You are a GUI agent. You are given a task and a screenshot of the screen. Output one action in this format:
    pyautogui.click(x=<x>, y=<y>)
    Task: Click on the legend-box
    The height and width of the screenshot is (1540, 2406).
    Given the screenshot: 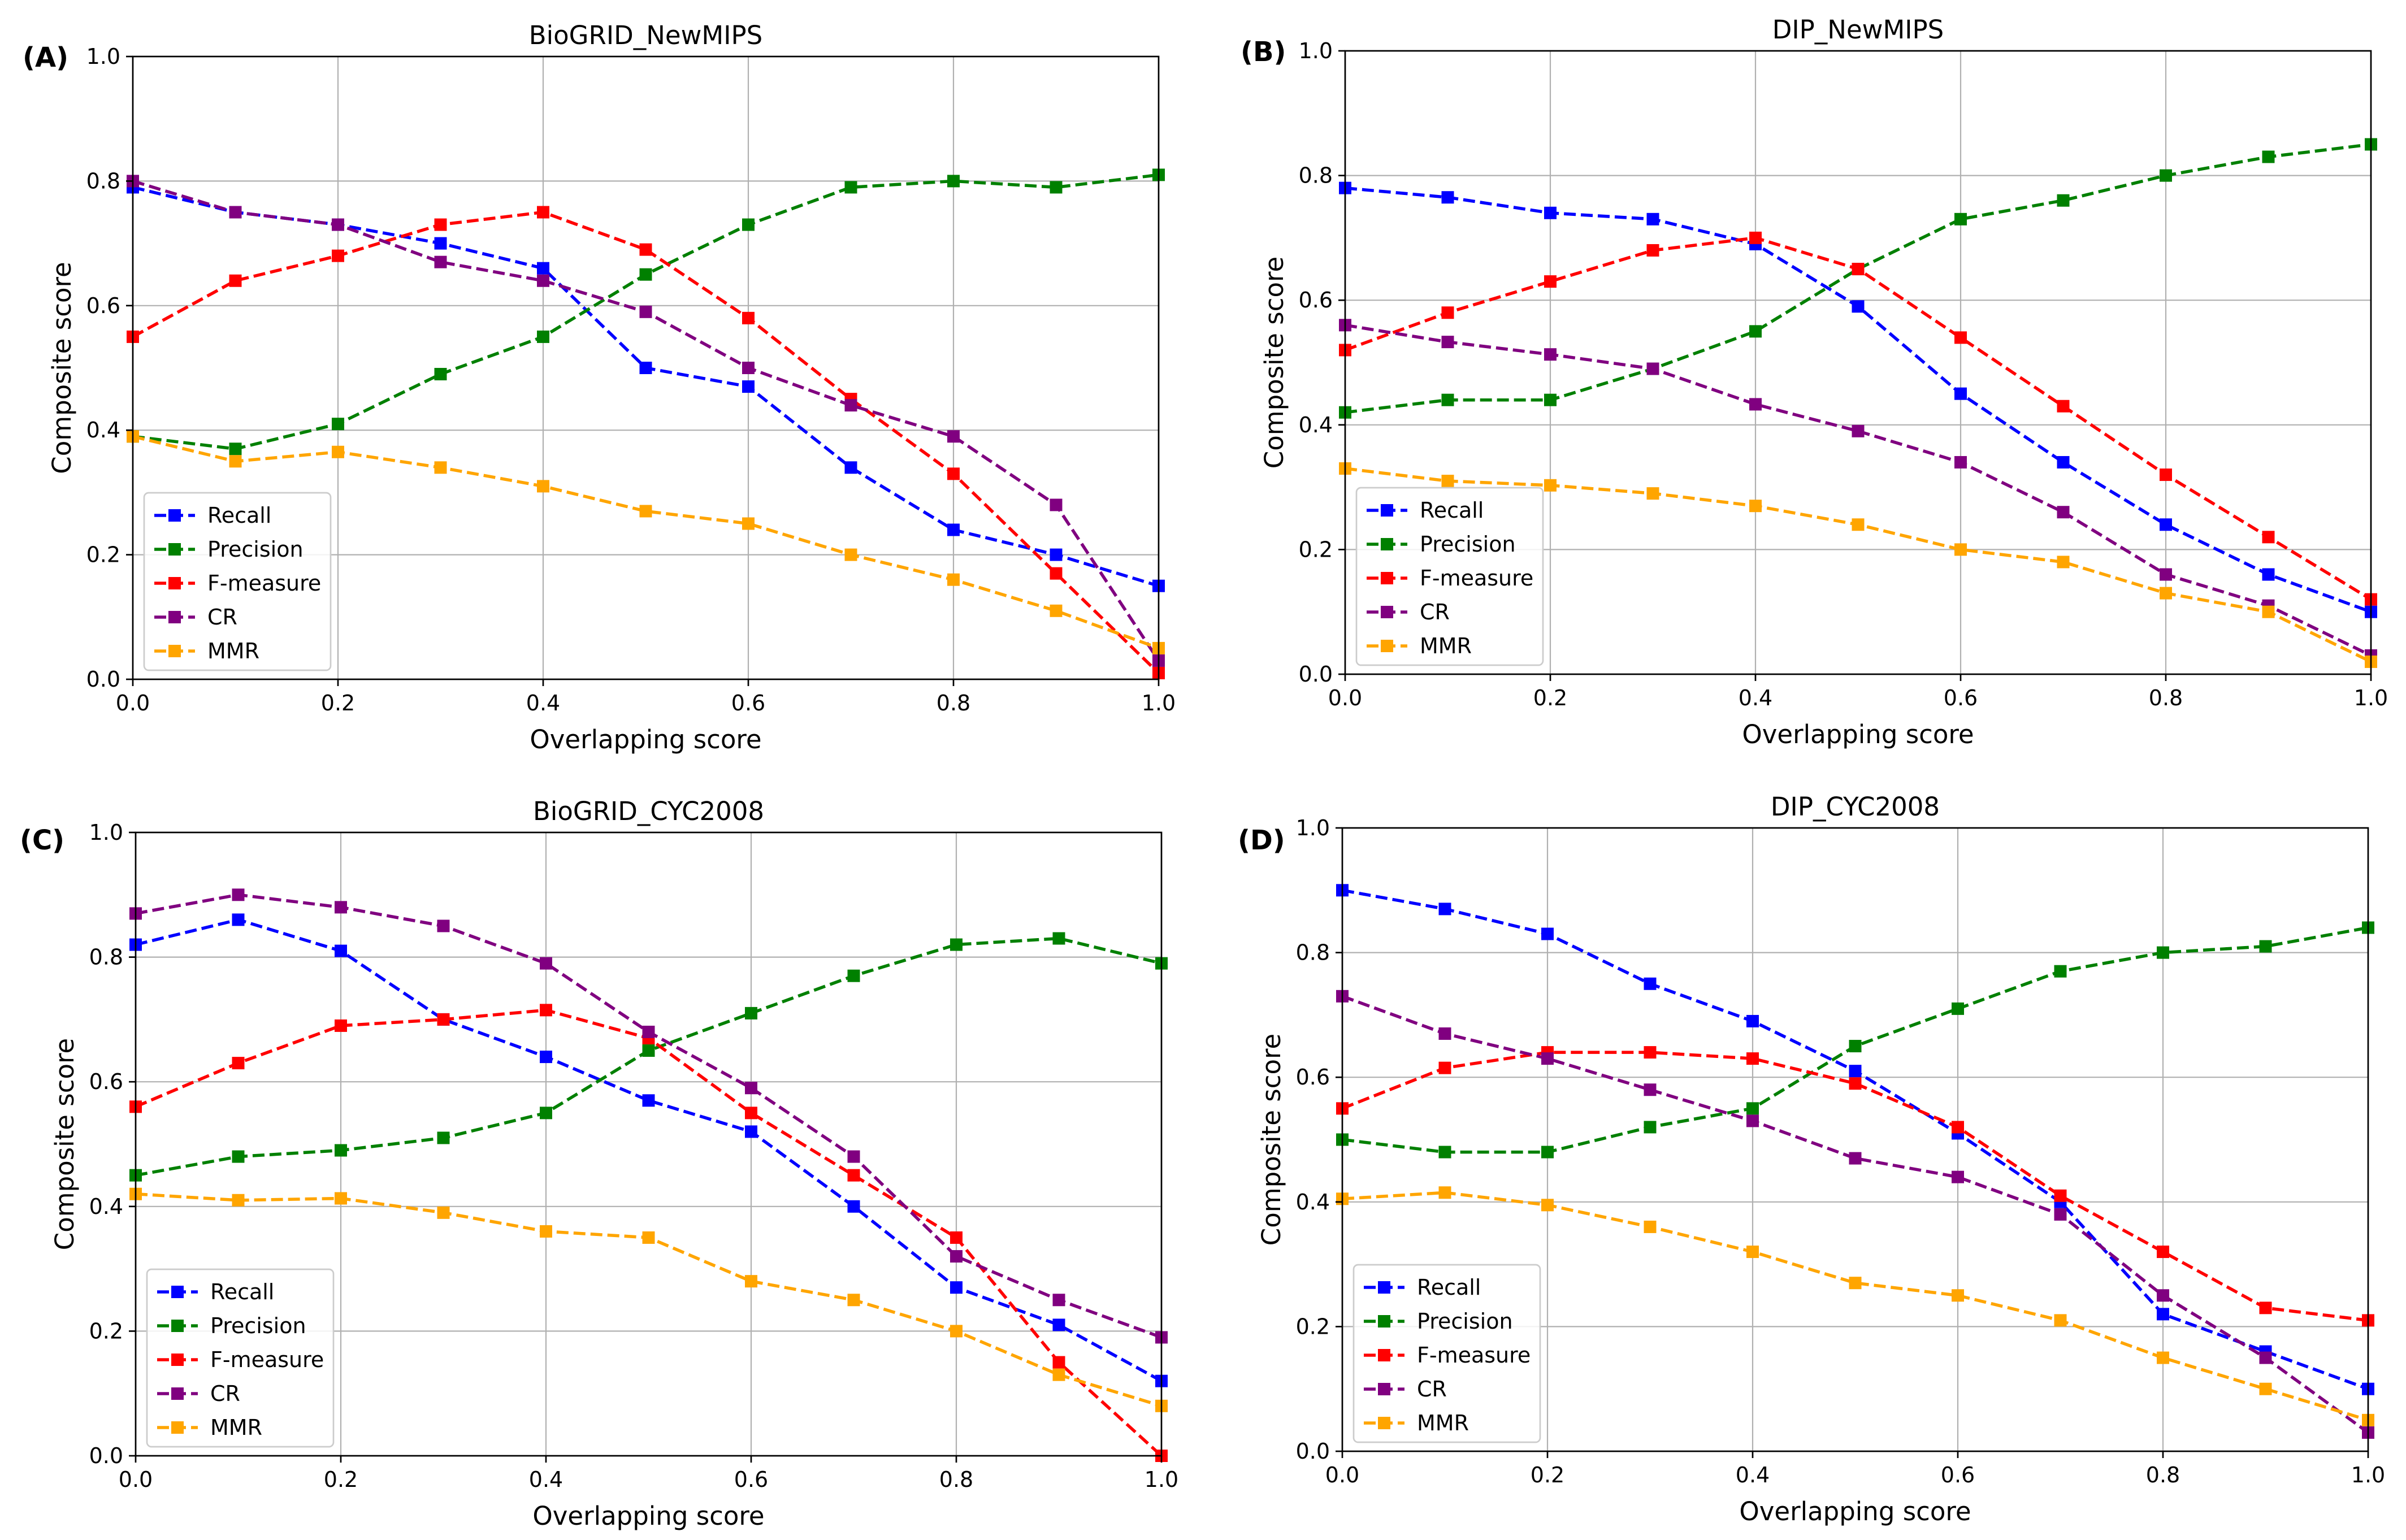 What is the action you would take?
    pyautogui.click(x=238, y=581)
    